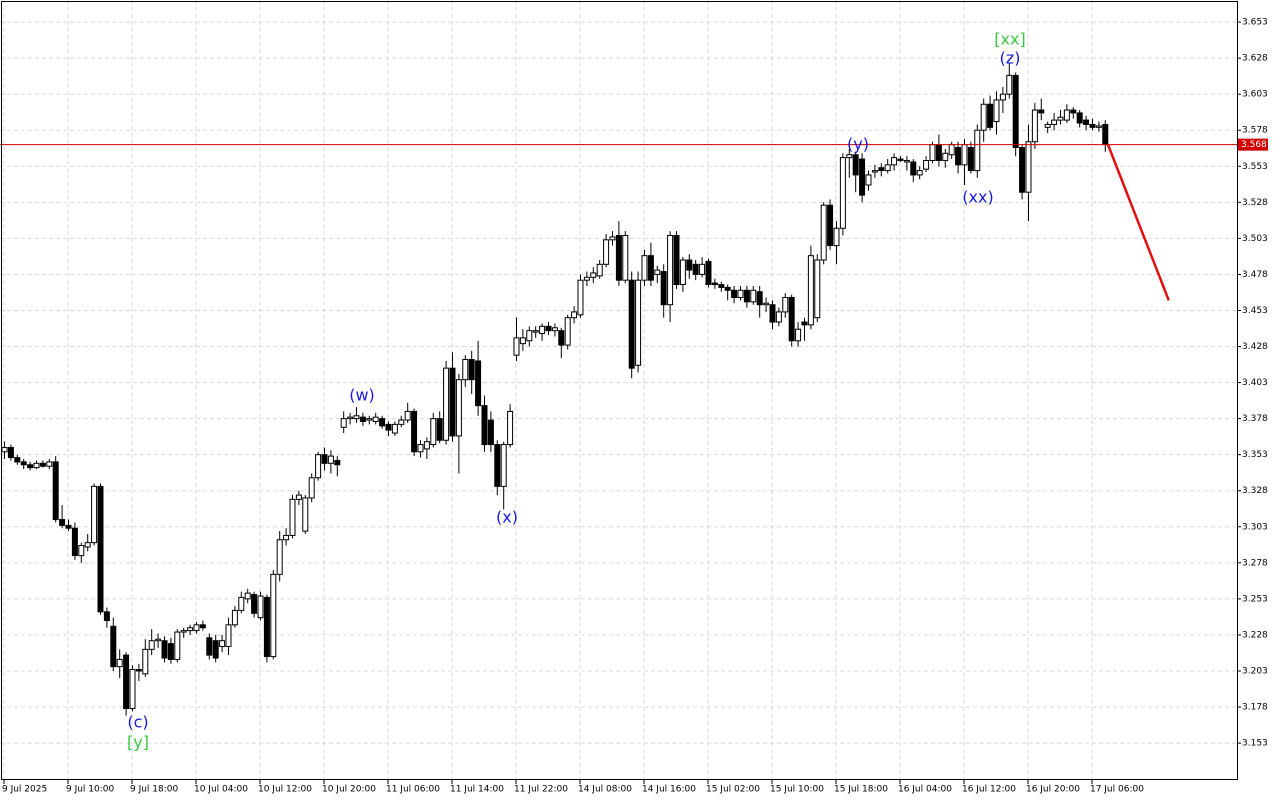  I want to click on y-tick-label: 3.603, so click(1255, 95).